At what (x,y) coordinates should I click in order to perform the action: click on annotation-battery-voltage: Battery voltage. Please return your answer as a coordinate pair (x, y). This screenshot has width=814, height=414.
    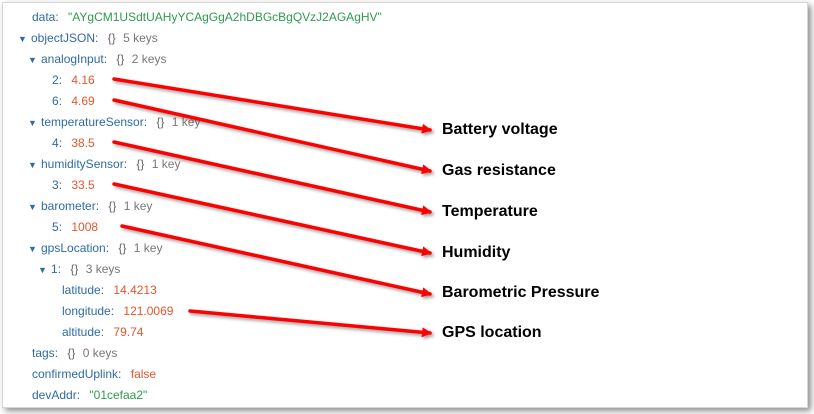
    Looking at the image, I should click on (500, 129).